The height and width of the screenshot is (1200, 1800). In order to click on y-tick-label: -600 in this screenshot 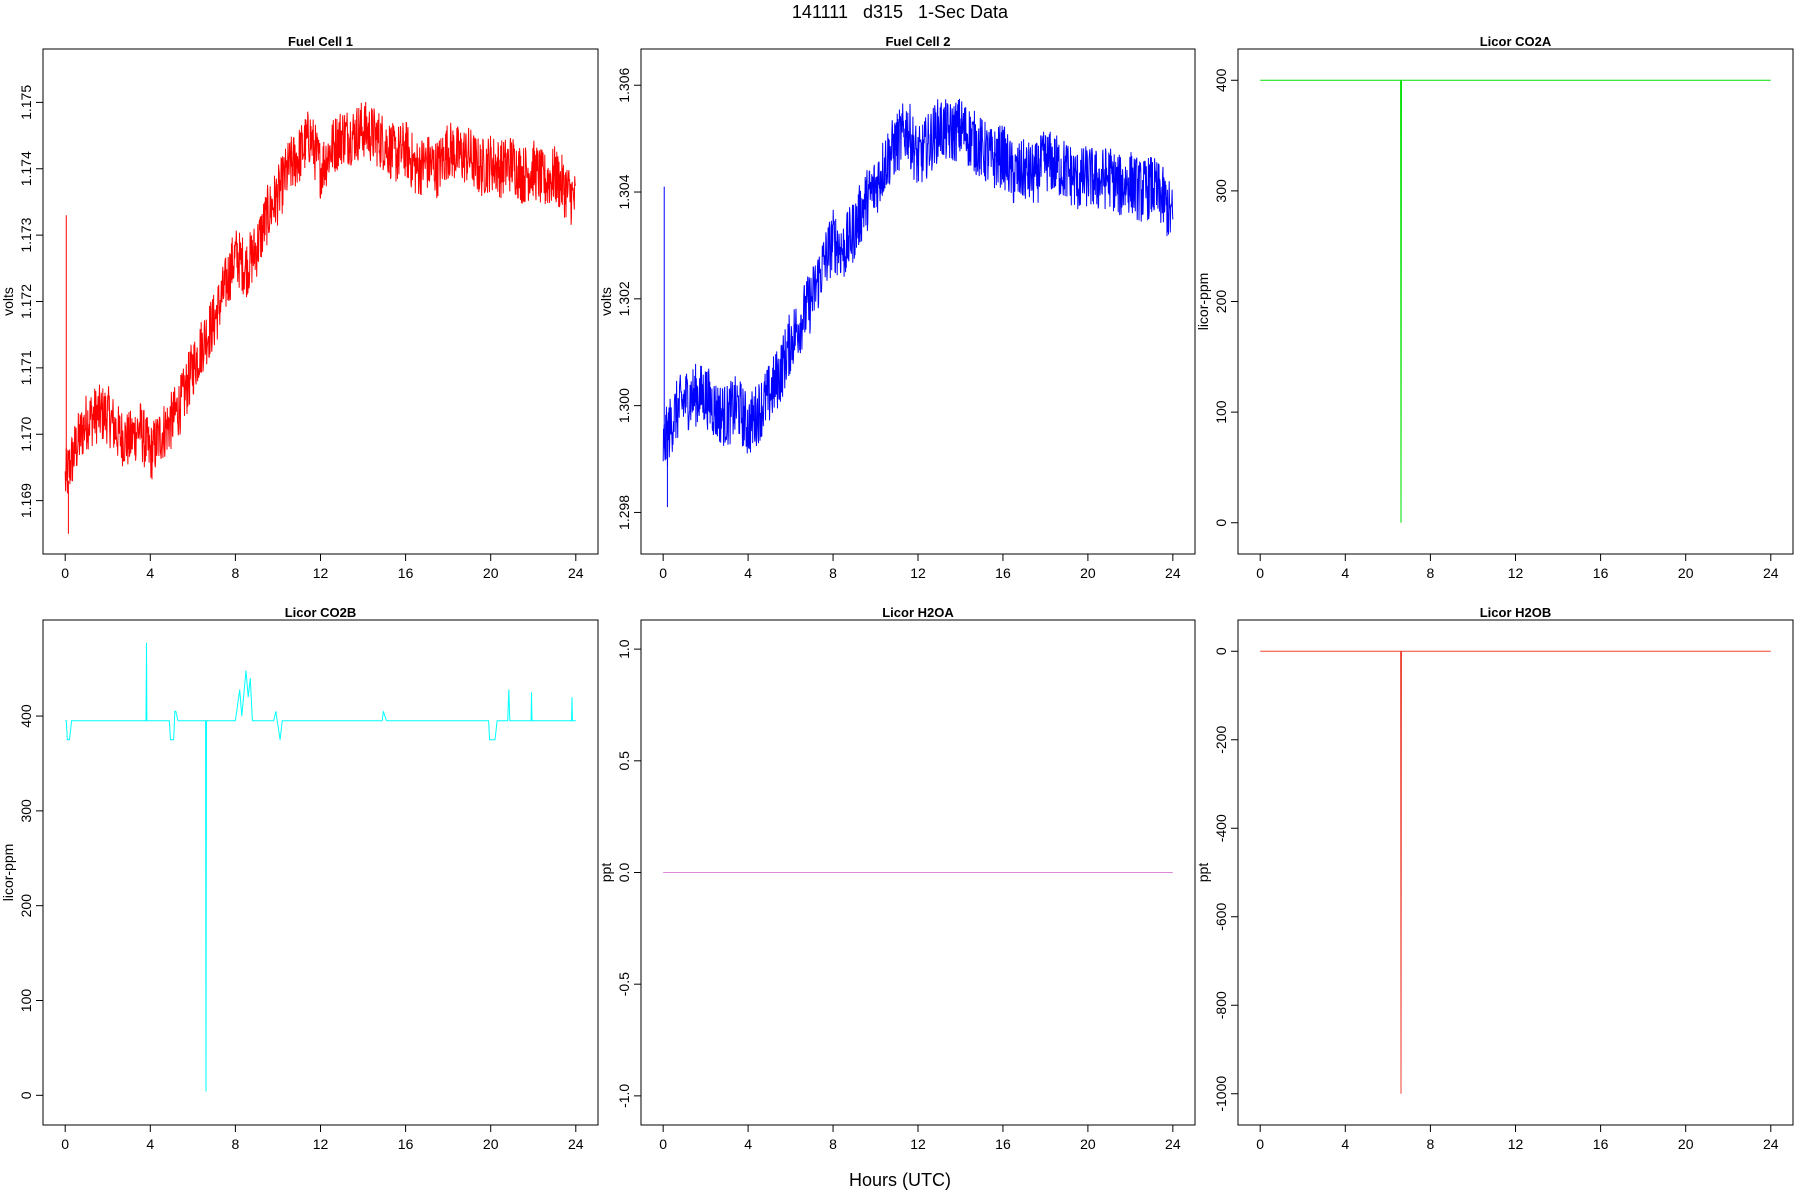, I will do `click(1221, 917)`.